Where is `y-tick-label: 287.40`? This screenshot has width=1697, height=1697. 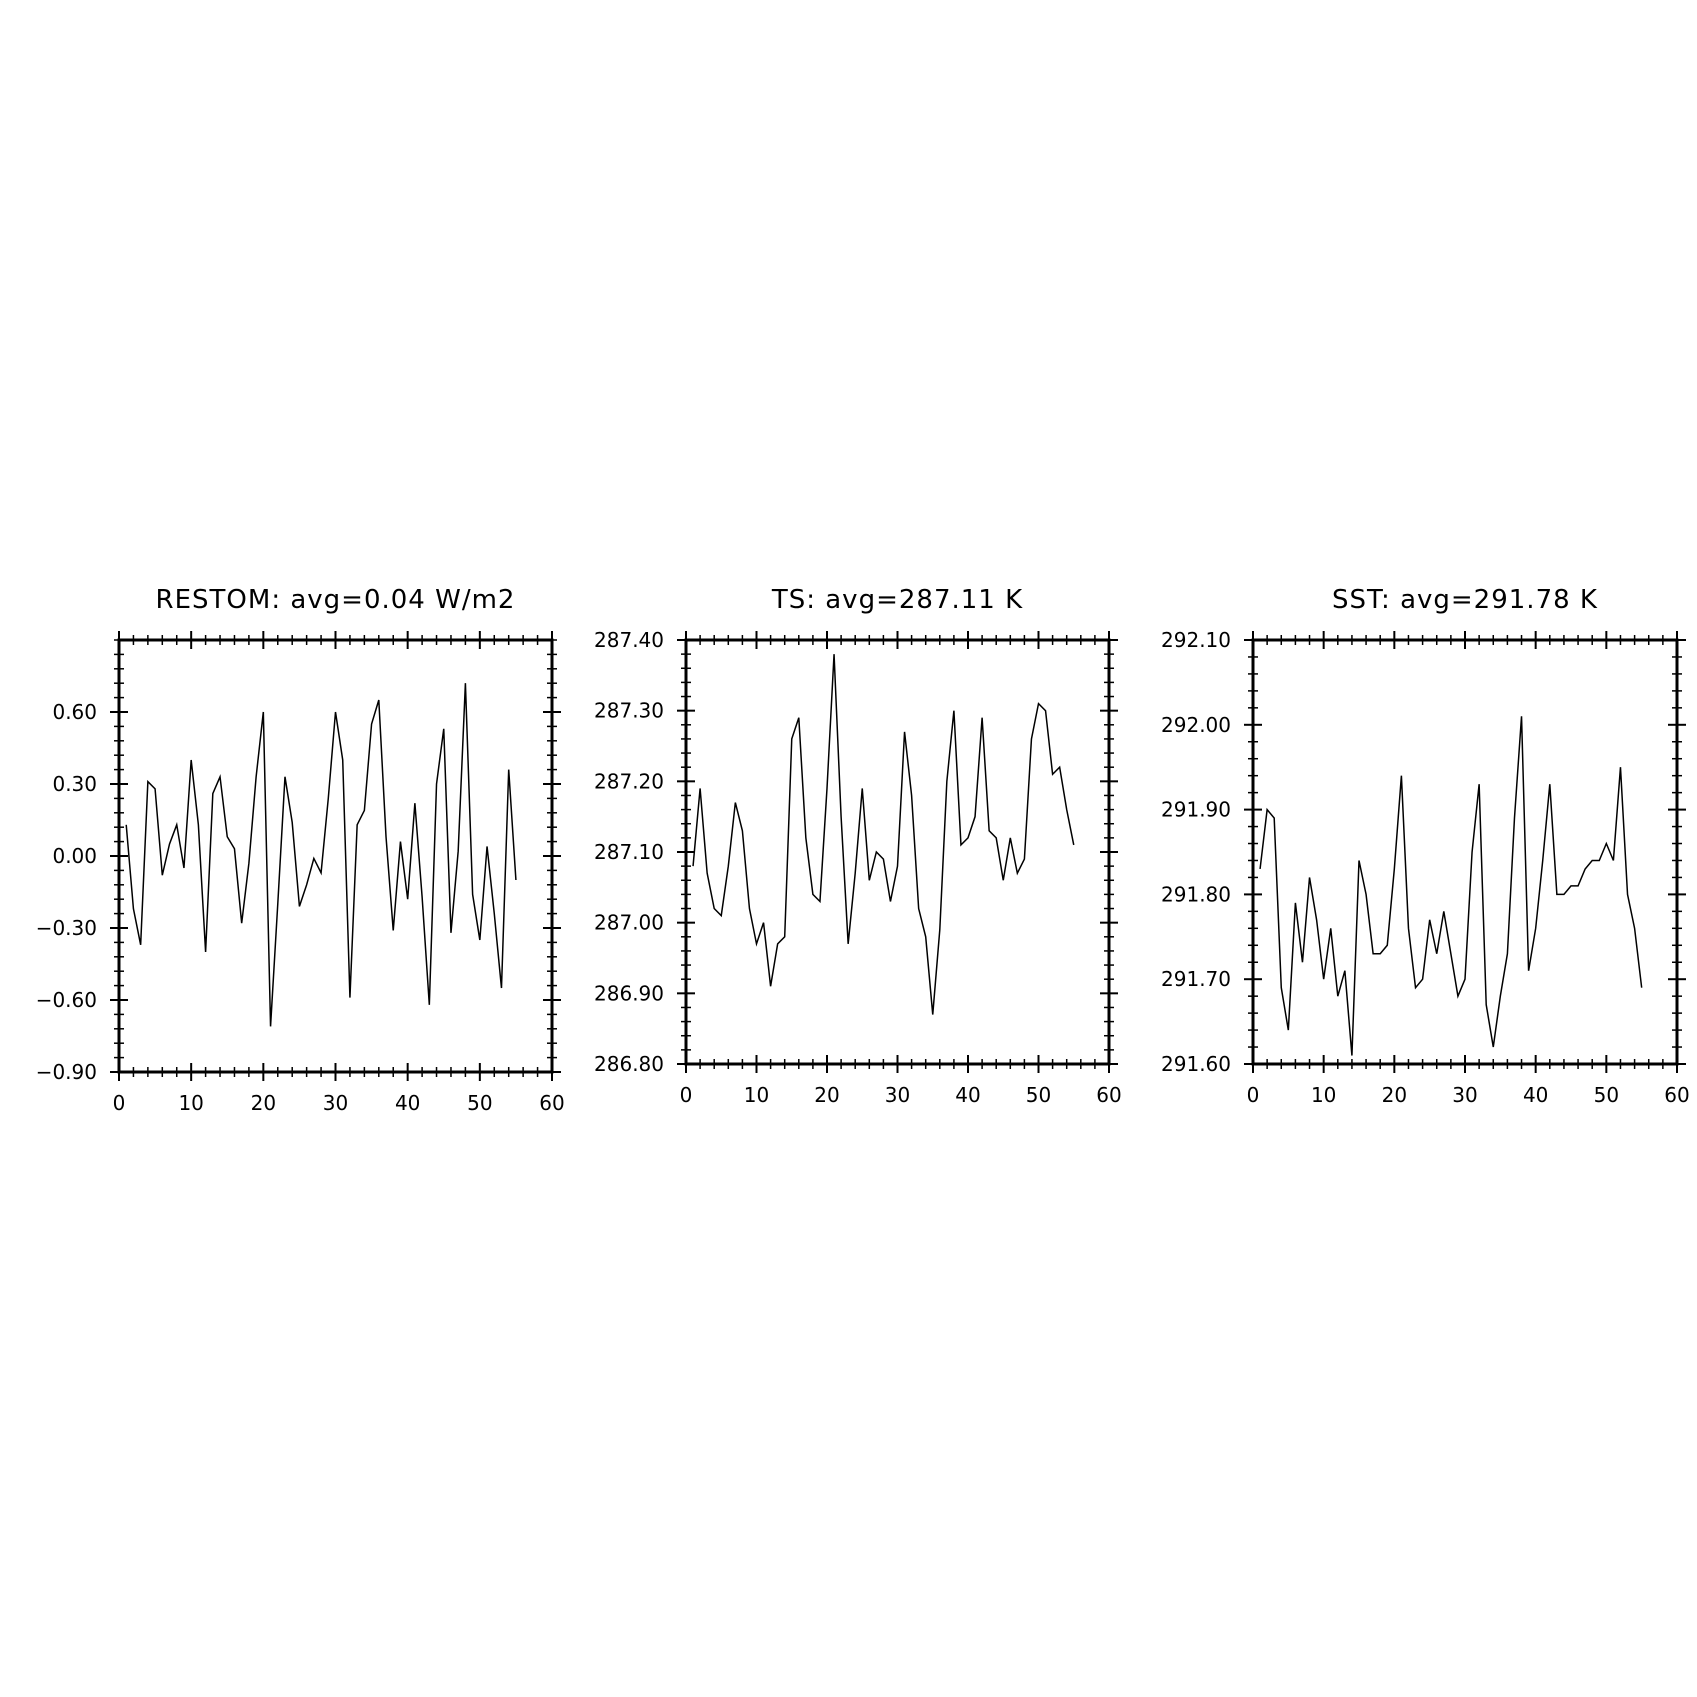
y-tick-label: 287.40 is located at coordinates (629, 640).